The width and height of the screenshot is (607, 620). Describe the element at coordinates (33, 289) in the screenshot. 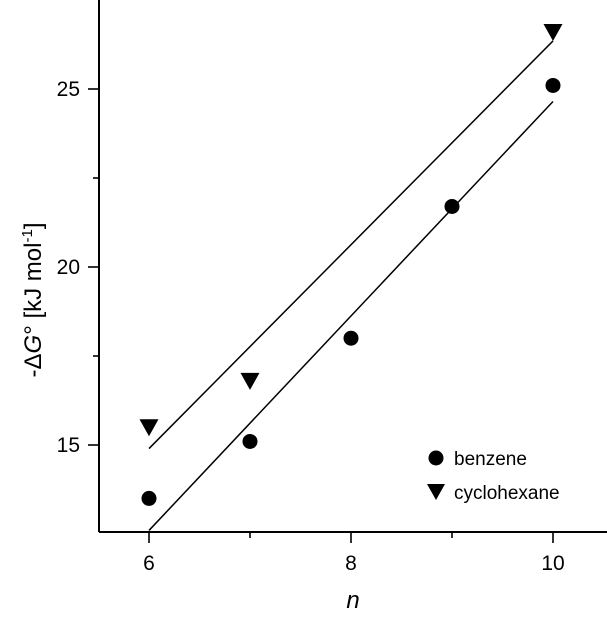

I see `y-axis-title-suffix: ° [kJ mol` at that location.